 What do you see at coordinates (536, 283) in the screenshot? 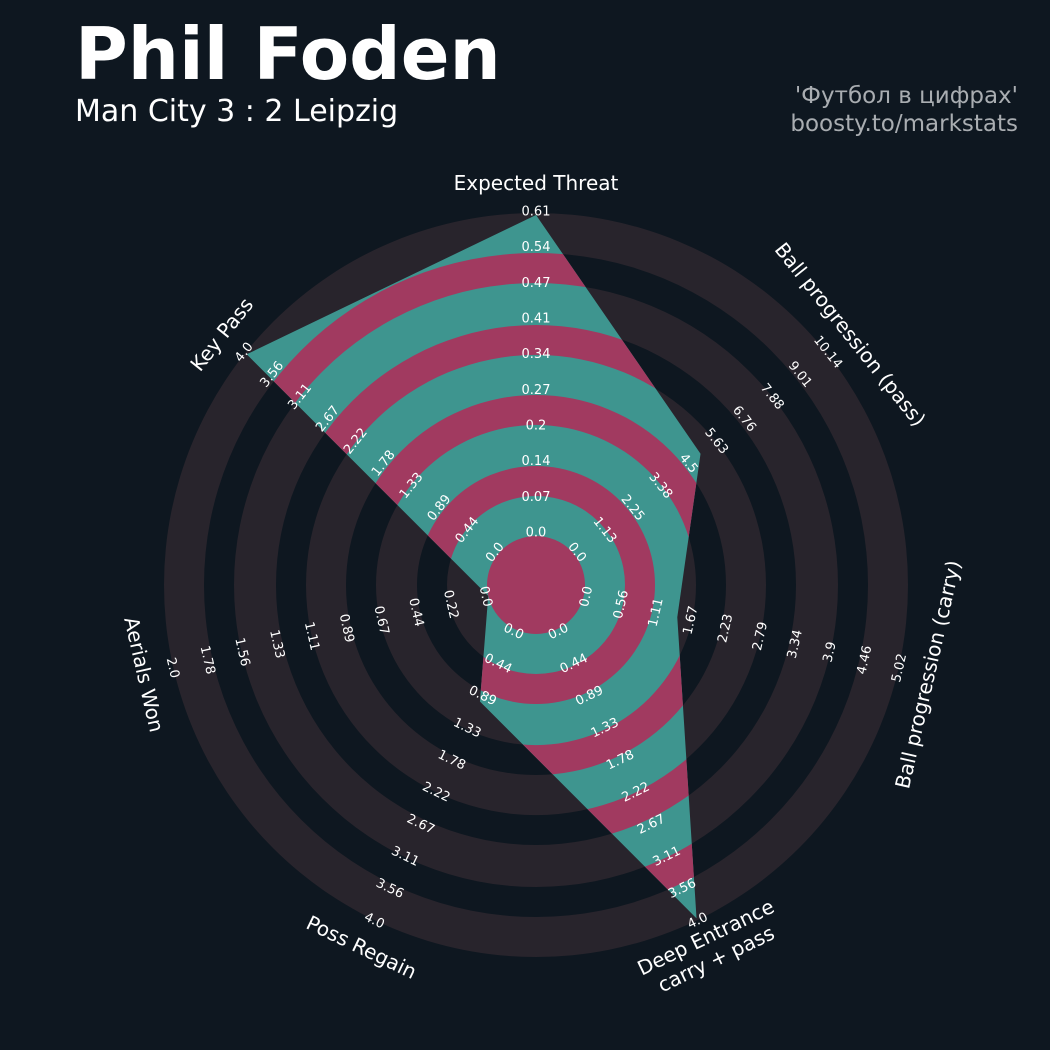
I see `tick-label: 0.47` at bounding box center [536, 283].